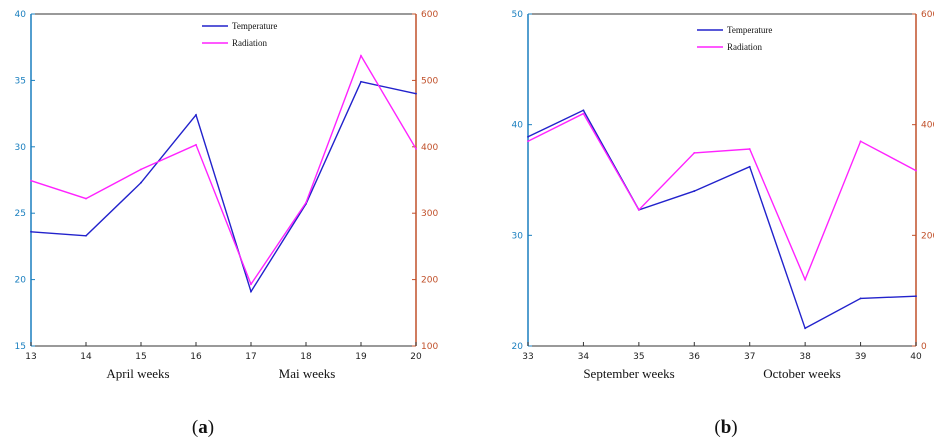 The height and width of the screenshot is (443, 934). I want to click on left-y-tick-label: 50, so click(518, 15).